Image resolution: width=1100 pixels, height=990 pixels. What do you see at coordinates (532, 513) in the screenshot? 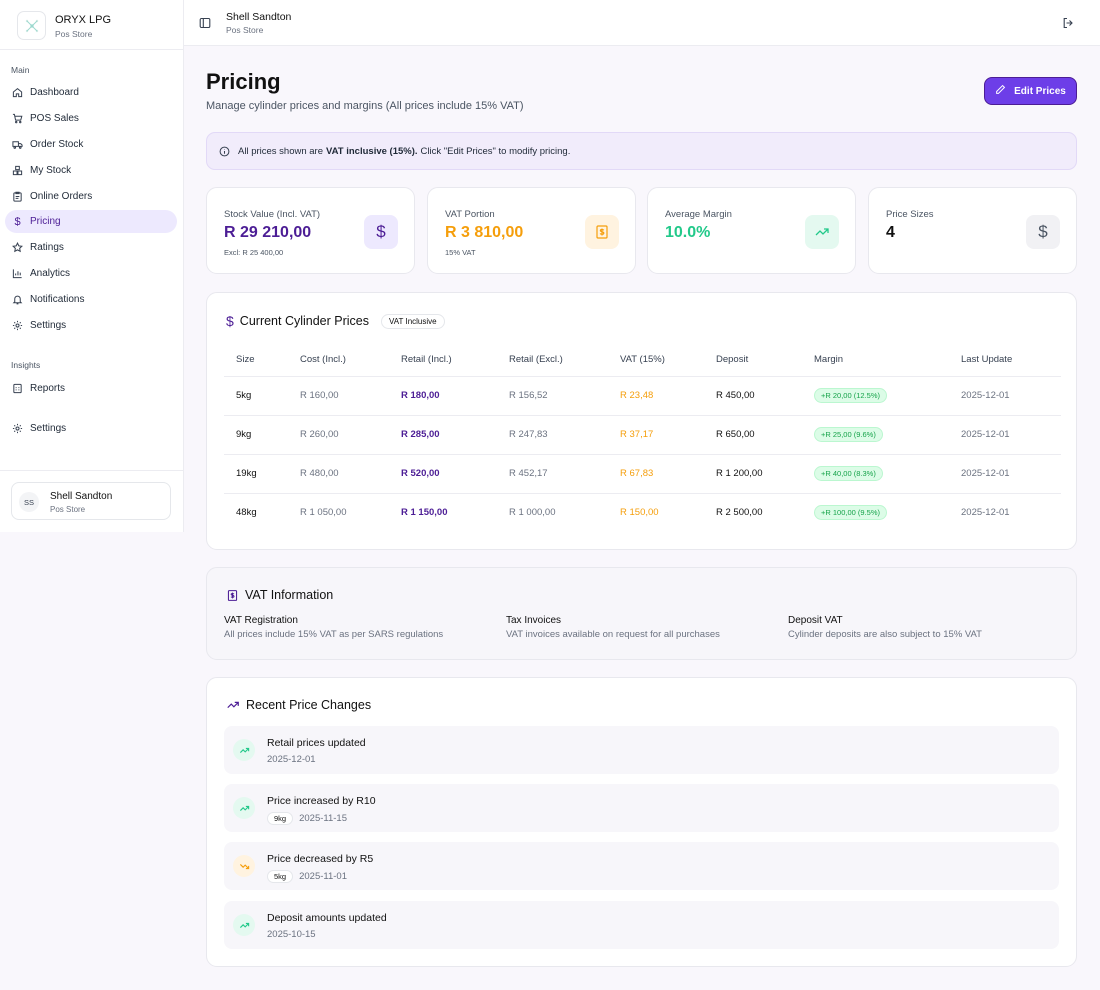
I see `cell-retail-excl: R 1 000,00` at bounding box center [532, 513].